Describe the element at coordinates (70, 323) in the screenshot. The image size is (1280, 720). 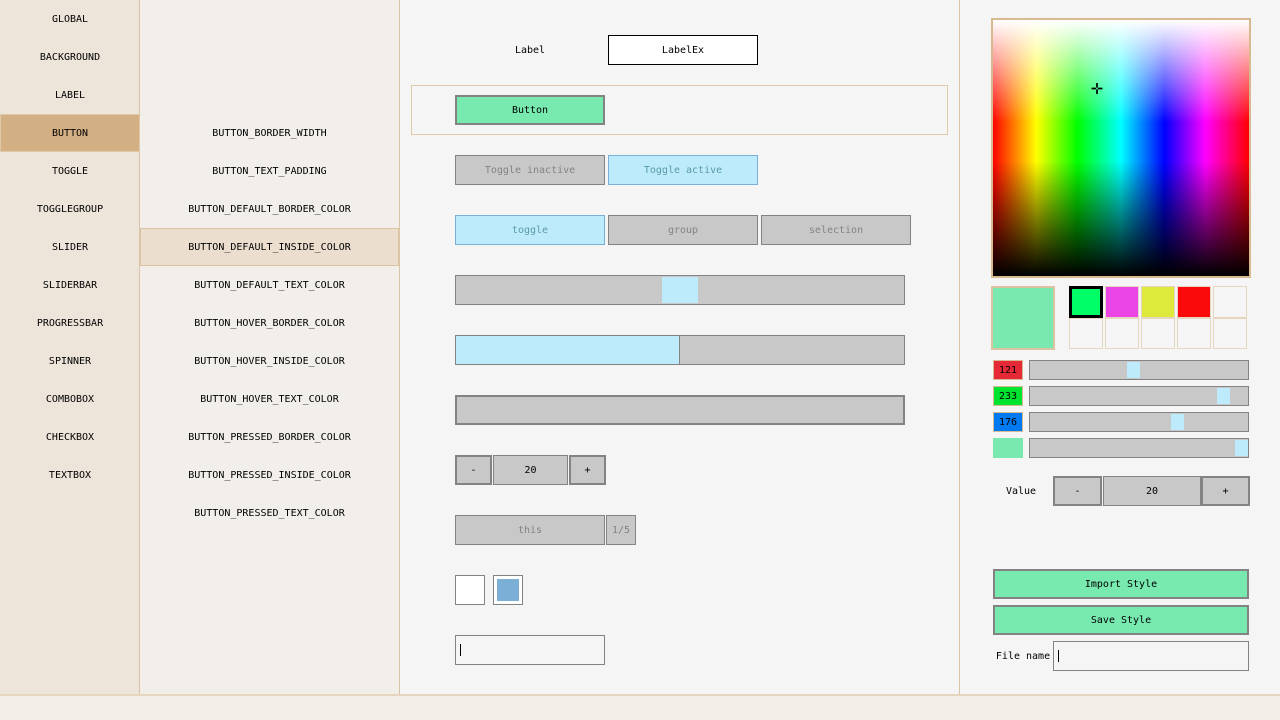
I see `category-item: PROGRESSBAR` at that location.